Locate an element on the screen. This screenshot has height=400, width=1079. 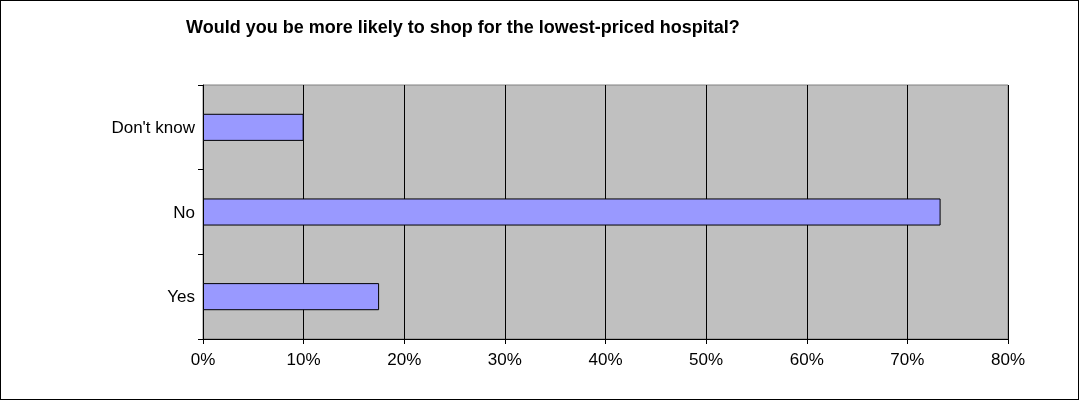
x-tick-label: 40% is located at coordinates (605, 359).